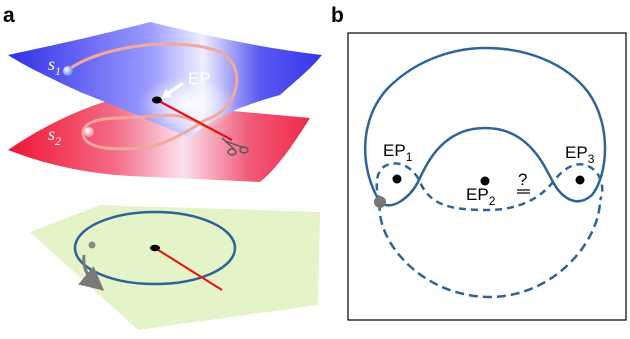 This screenshot has height=339, width=630. I want to click on lower-state-ball, so click(89, 132).